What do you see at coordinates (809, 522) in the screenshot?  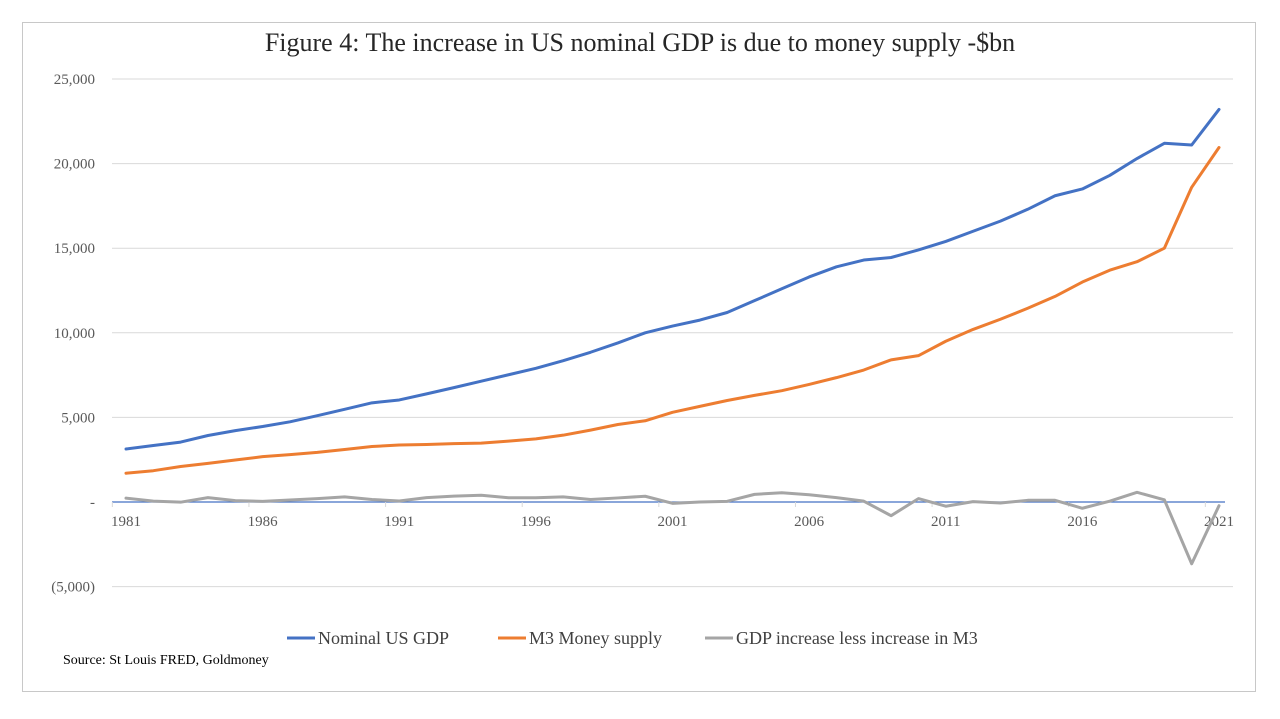 I see `x-tick-label: 2006` at bounding box center [809, 522].